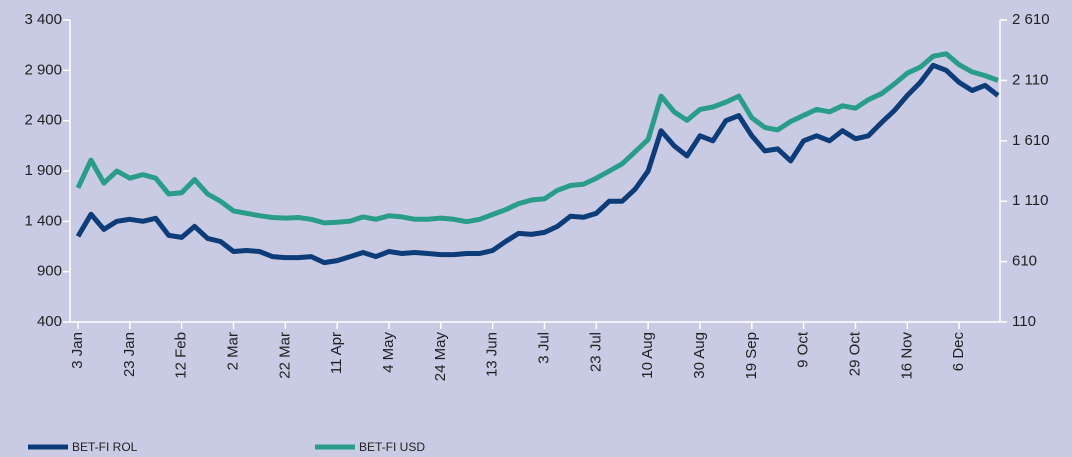 This screenshot has height=457, width=1072. I want to click on y2-tick-label: 110, so click(1024, 321).